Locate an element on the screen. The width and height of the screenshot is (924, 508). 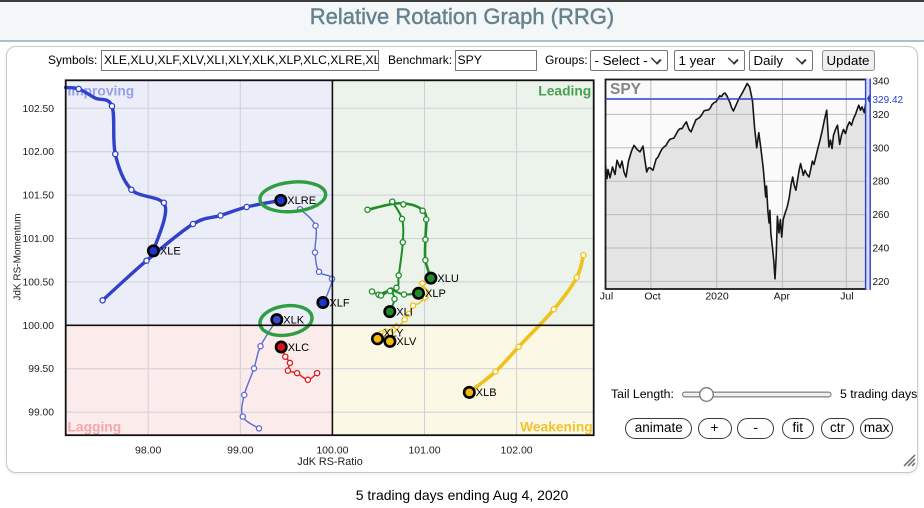
svg-text: XLV is located at coordinates (406, 342).